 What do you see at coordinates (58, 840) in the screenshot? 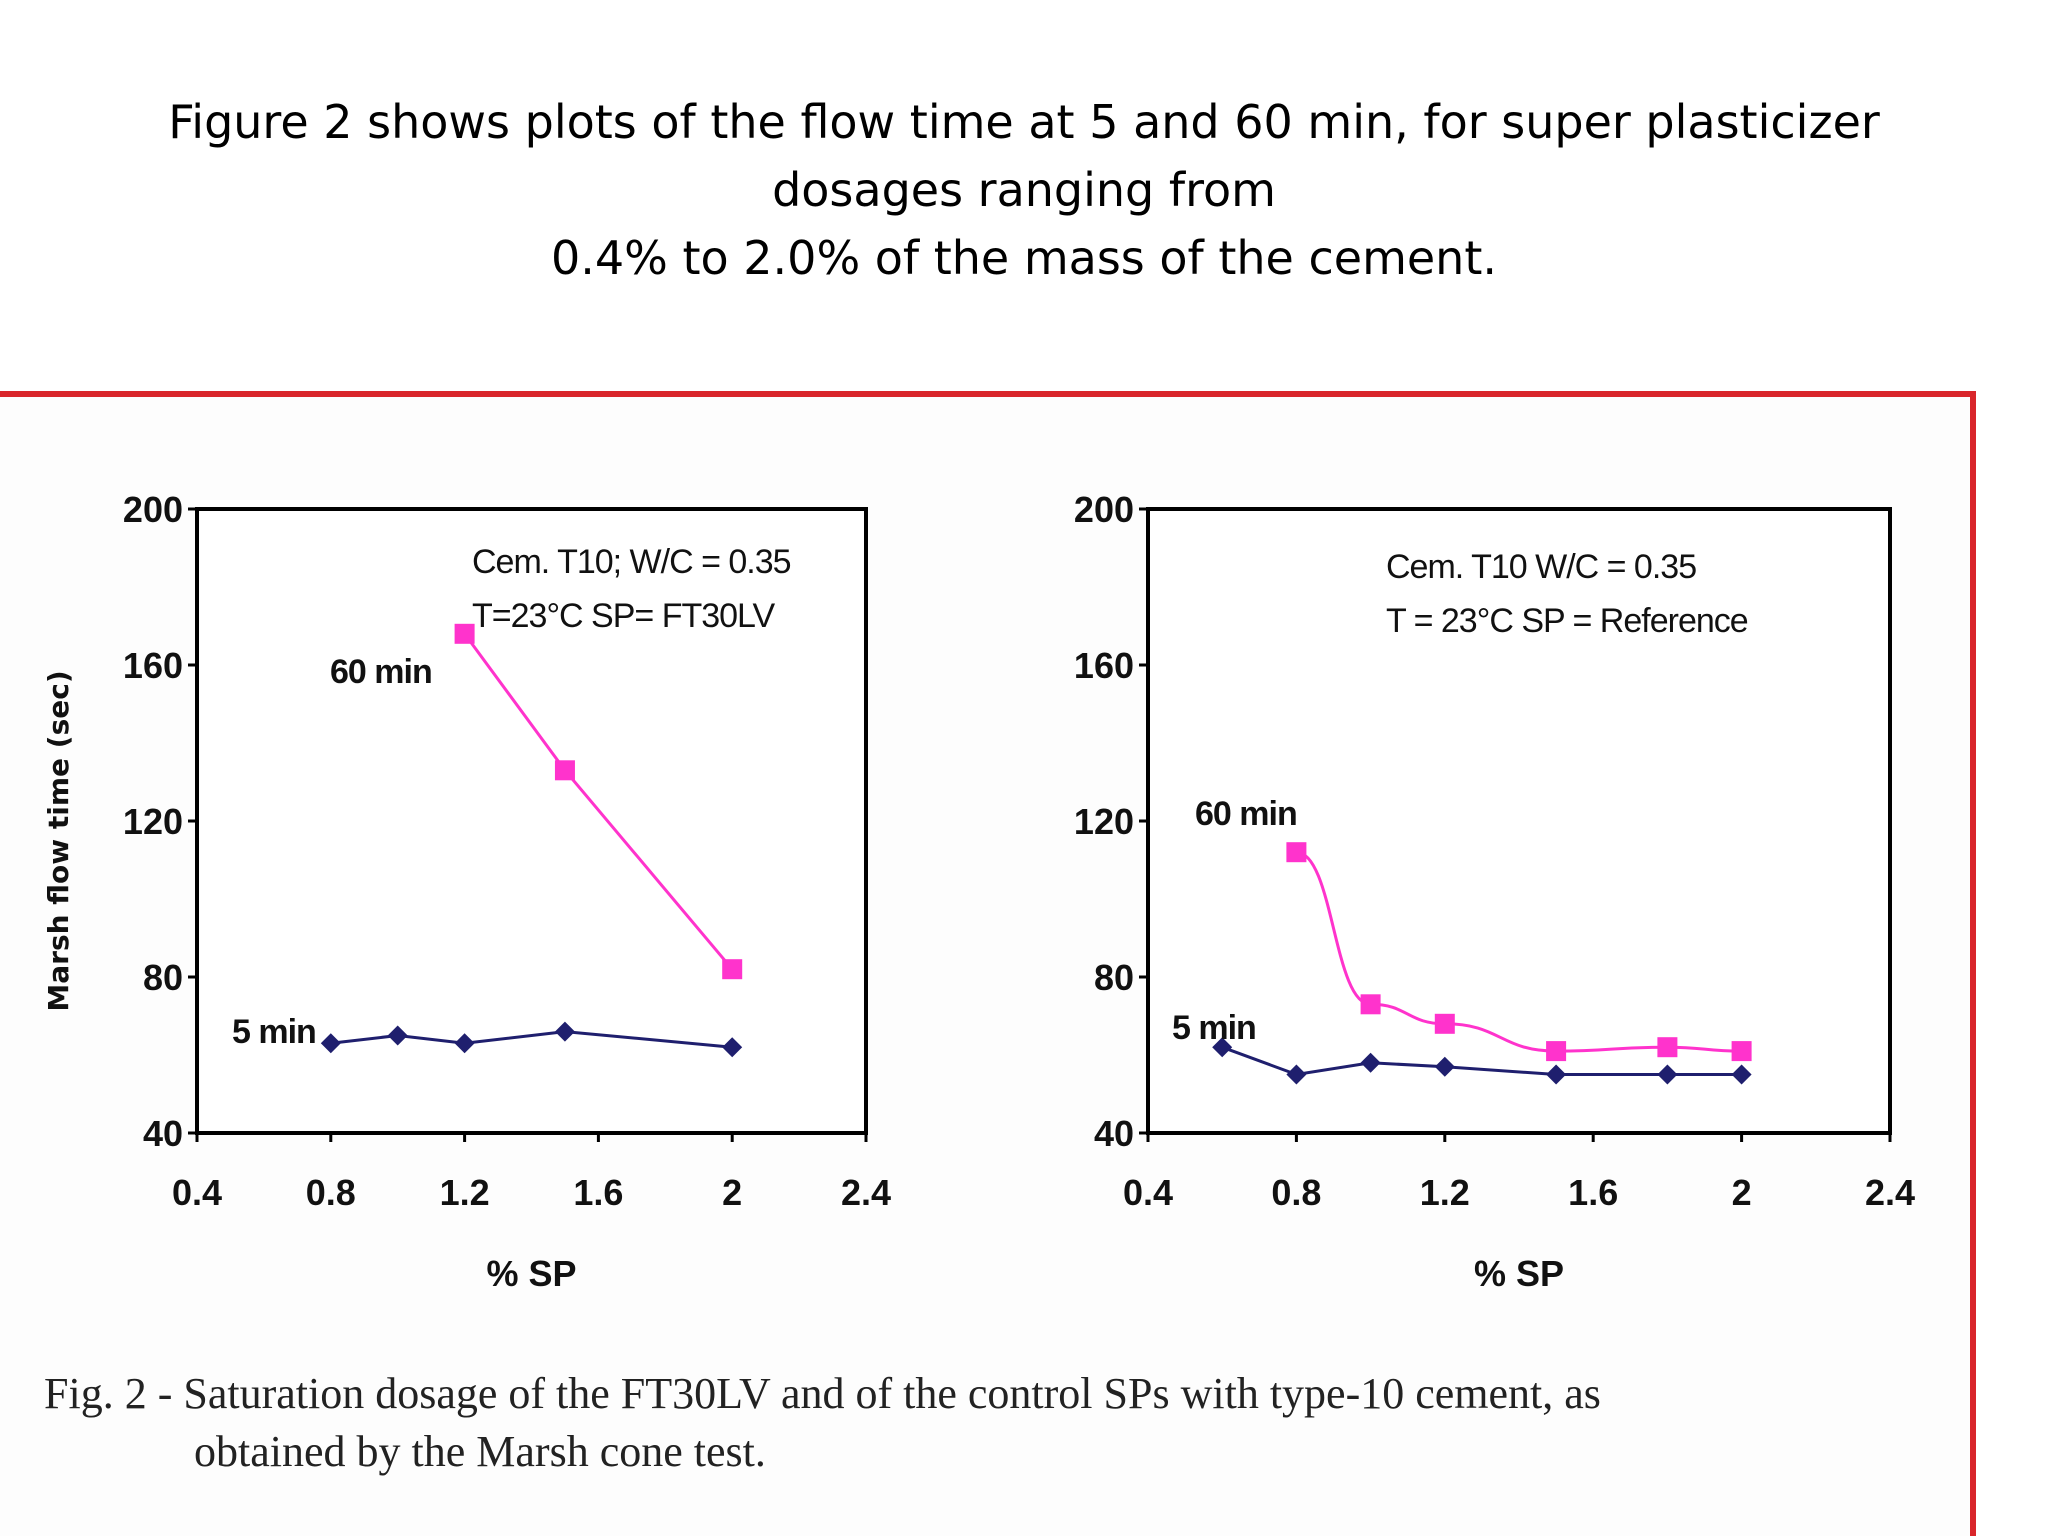
I see `y-axis-label: Marsh flow time (sec)` at bounding box center [58, 840].